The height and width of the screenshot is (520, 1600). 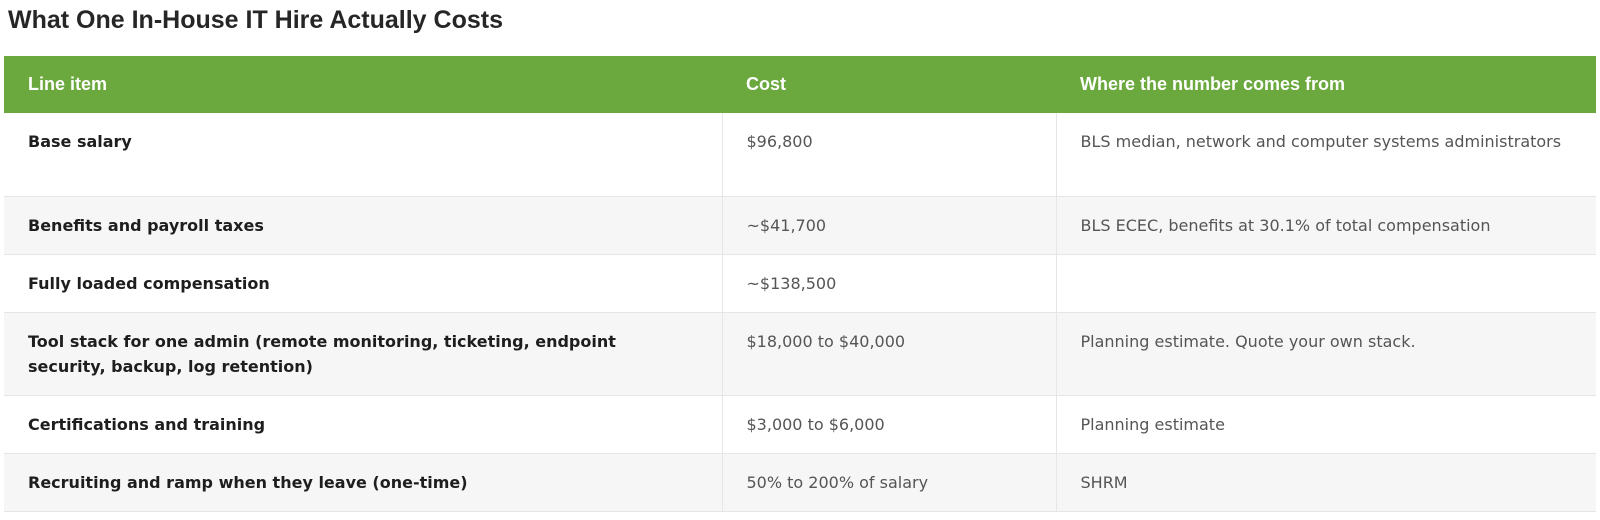 I want to click on cost-cell: $96,800, so click(x=888, y=155).